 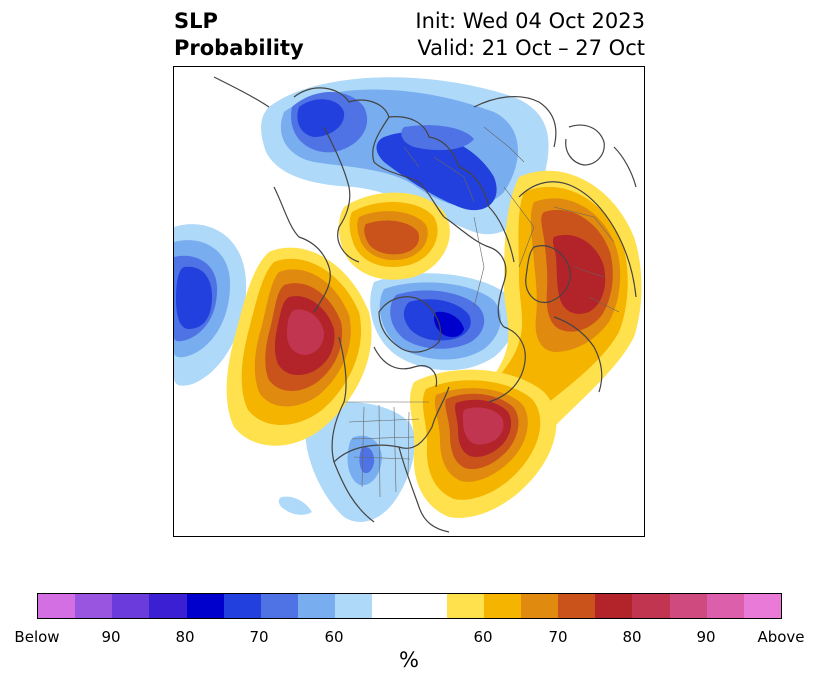 What do you see at coordinates (632, 637) in the screenshot?
I see `colorbar-tick-above-80: 80` at bounding box center [632, 637].